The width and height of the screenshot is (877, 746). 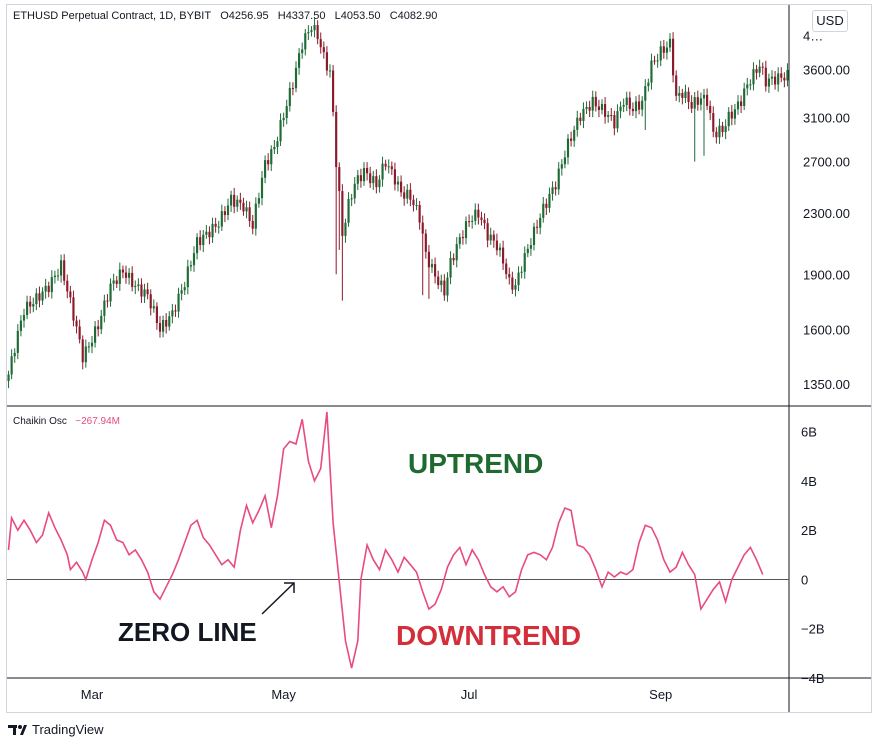 I want to click on oscillator-tick-label: −4B, so click(x=813, y=678).